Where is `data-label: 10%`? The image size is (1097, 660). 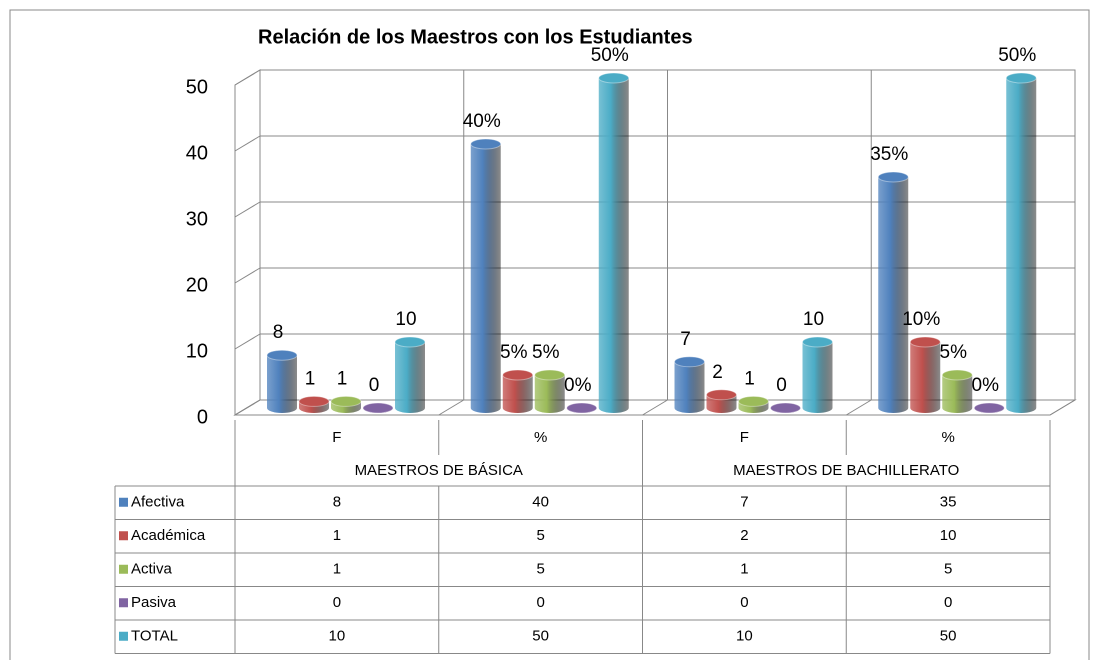 data-label: 10% is located at coordinates (921, 319).